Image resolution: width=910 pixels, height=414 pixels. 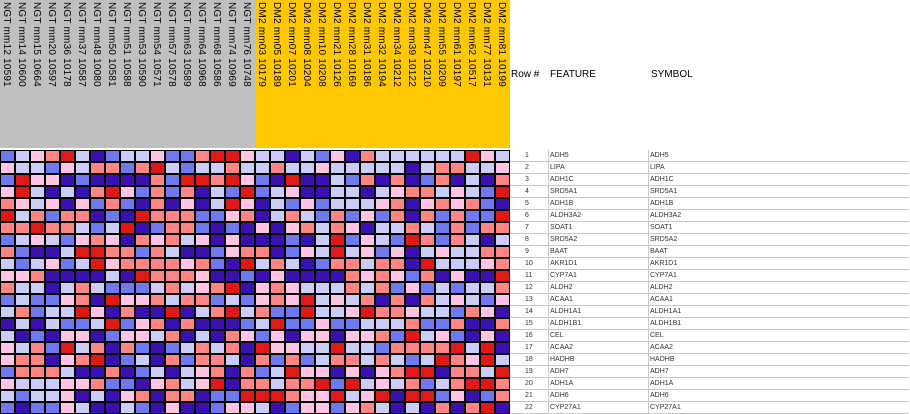 What do you see at coordinates (247, 74) in the screenshot?
I see `column-header: NGT mm76 10748` at bounding box center [247, 74].